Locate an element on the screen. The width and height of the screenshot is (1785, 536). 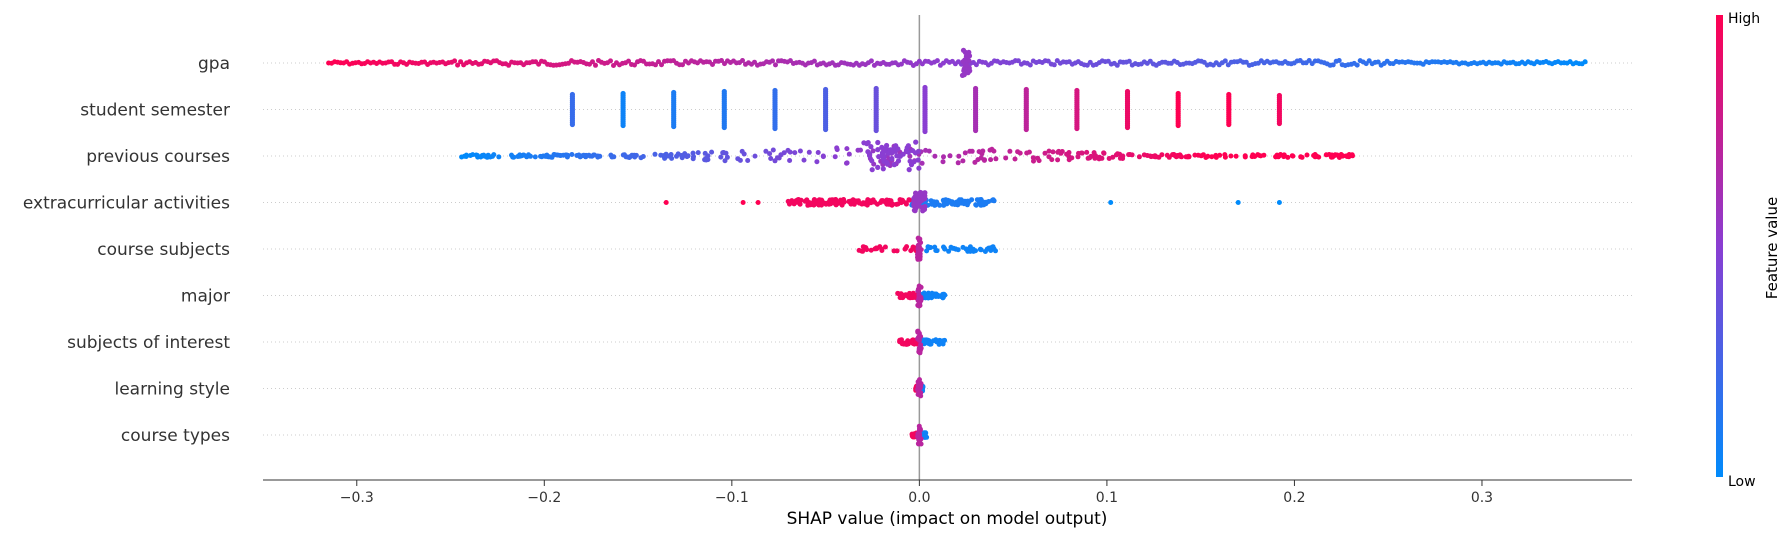
colorbar-gradient is located at coordinates (1719, 246).